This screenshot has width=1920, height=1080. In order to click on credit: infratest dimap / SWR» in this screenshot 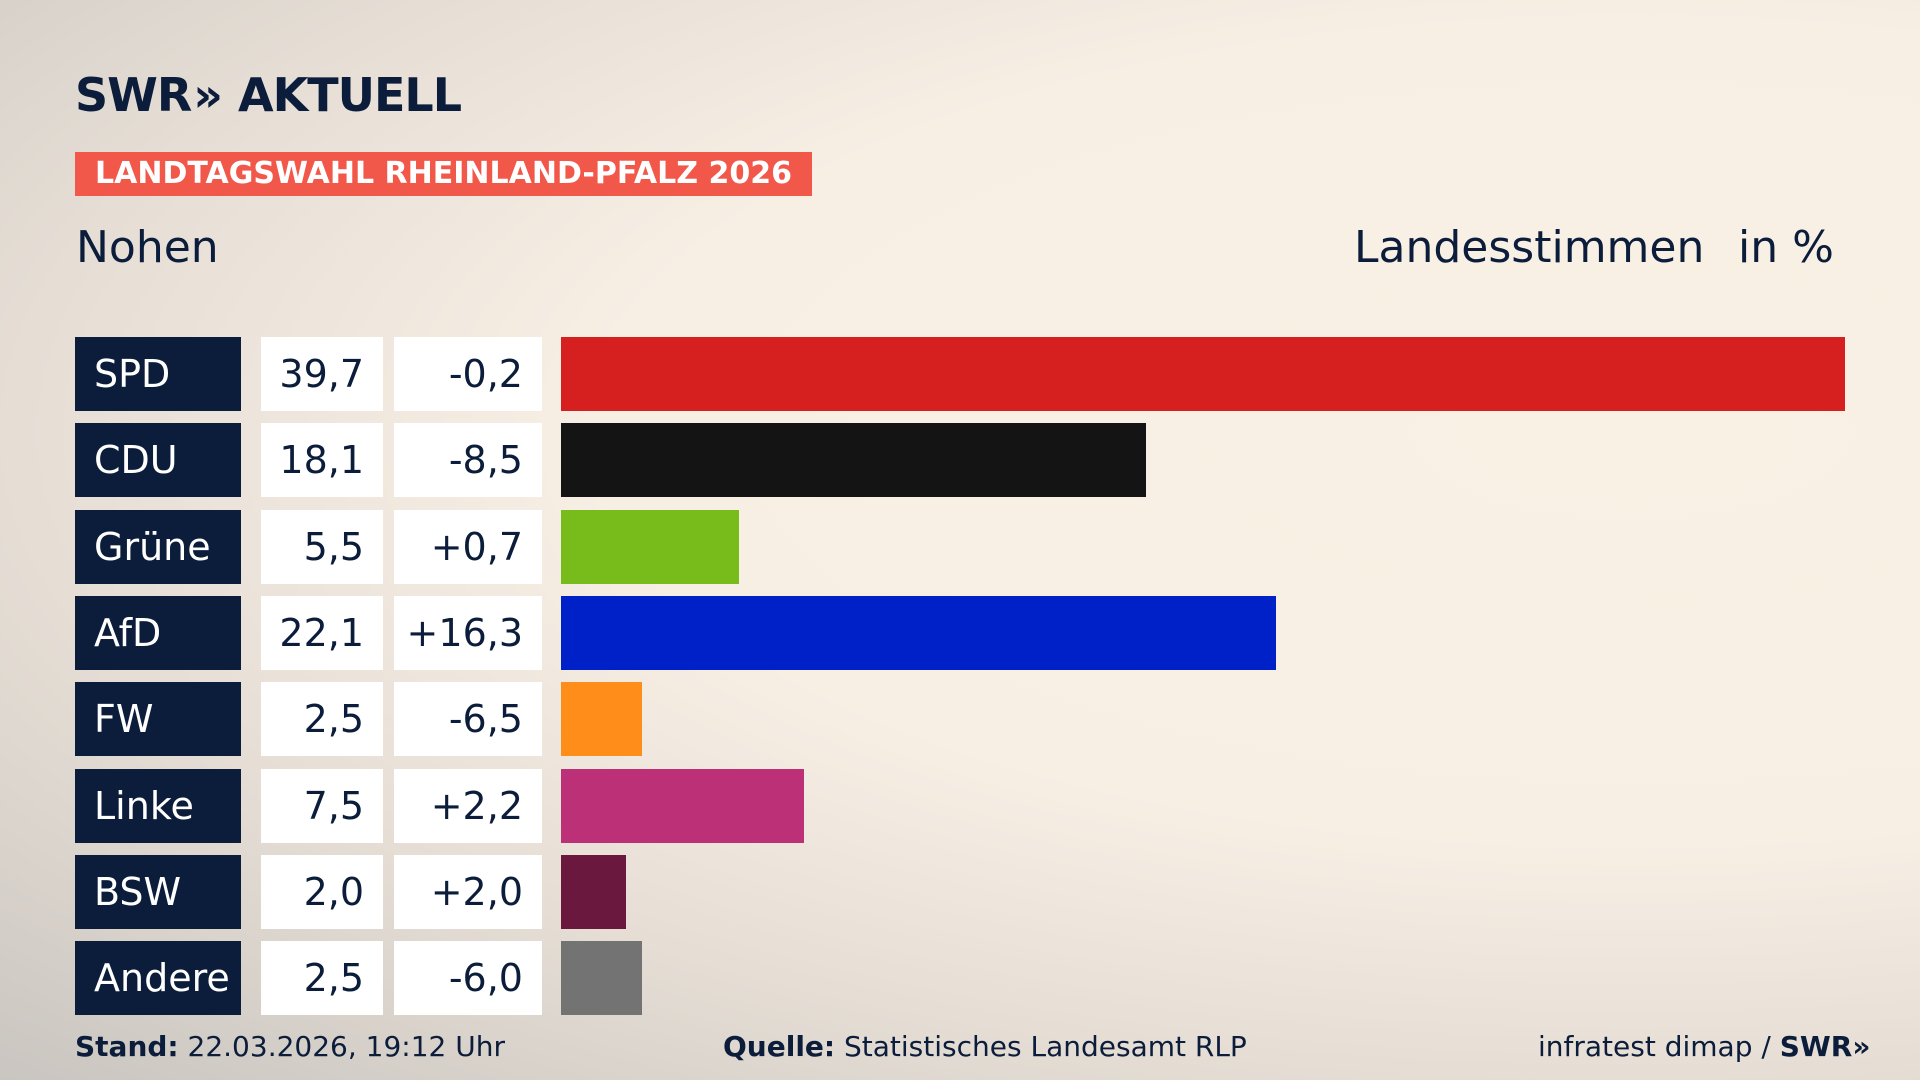, I will do `click(1704, 1046)`.